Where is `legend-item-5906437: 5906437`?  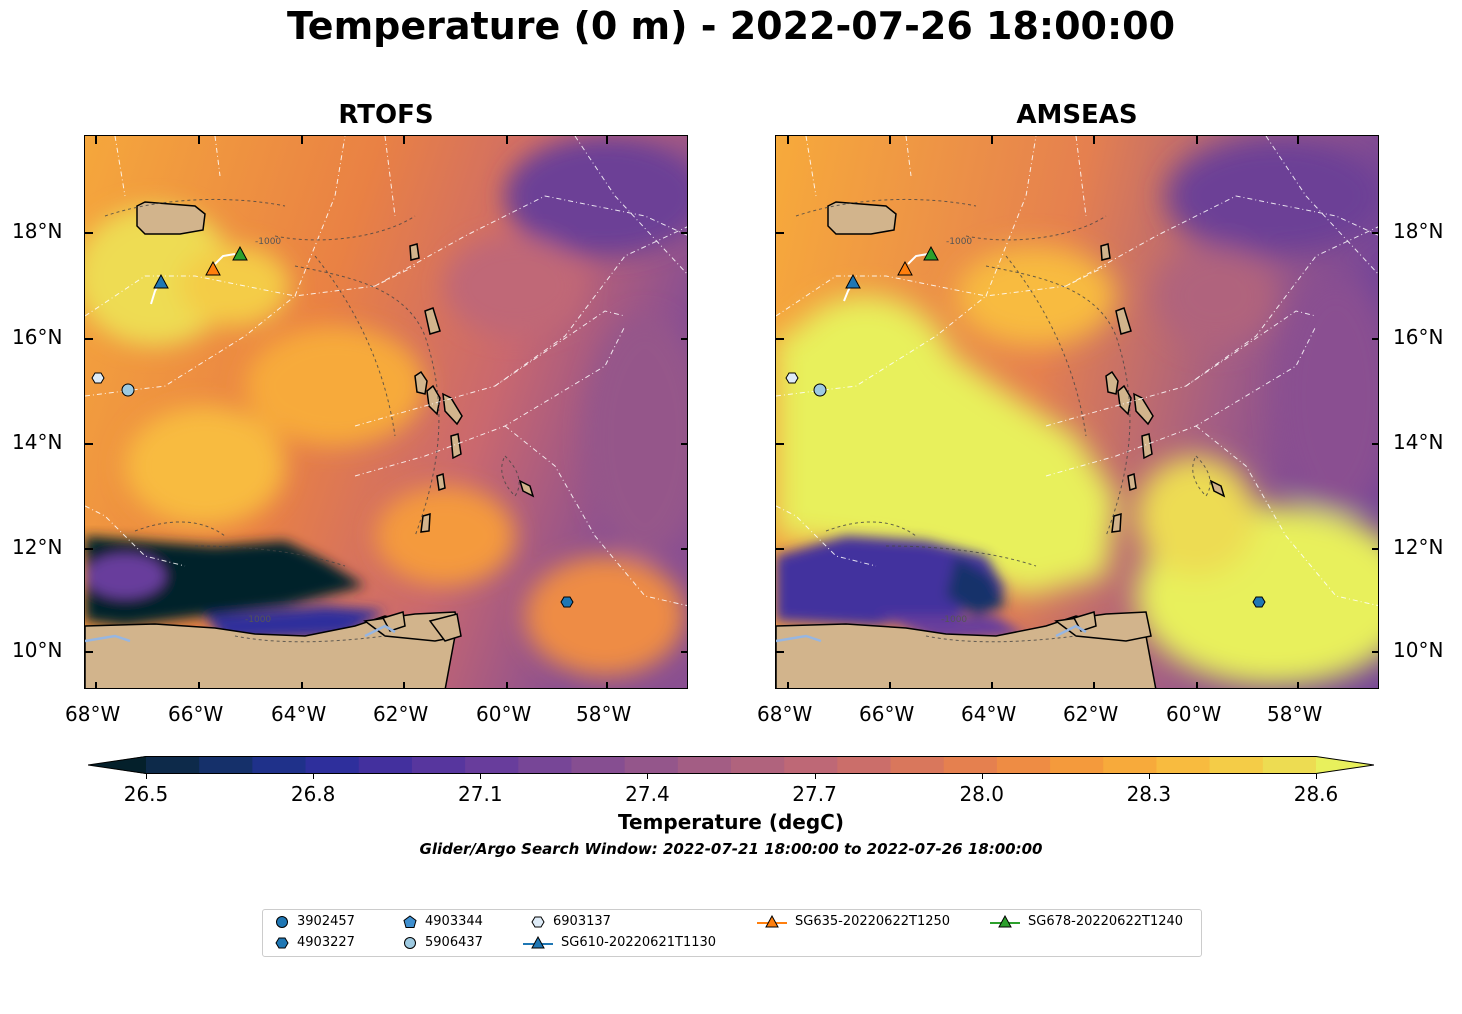
legend-item-5906437: 5906437 is located at coordinates (443, 942).